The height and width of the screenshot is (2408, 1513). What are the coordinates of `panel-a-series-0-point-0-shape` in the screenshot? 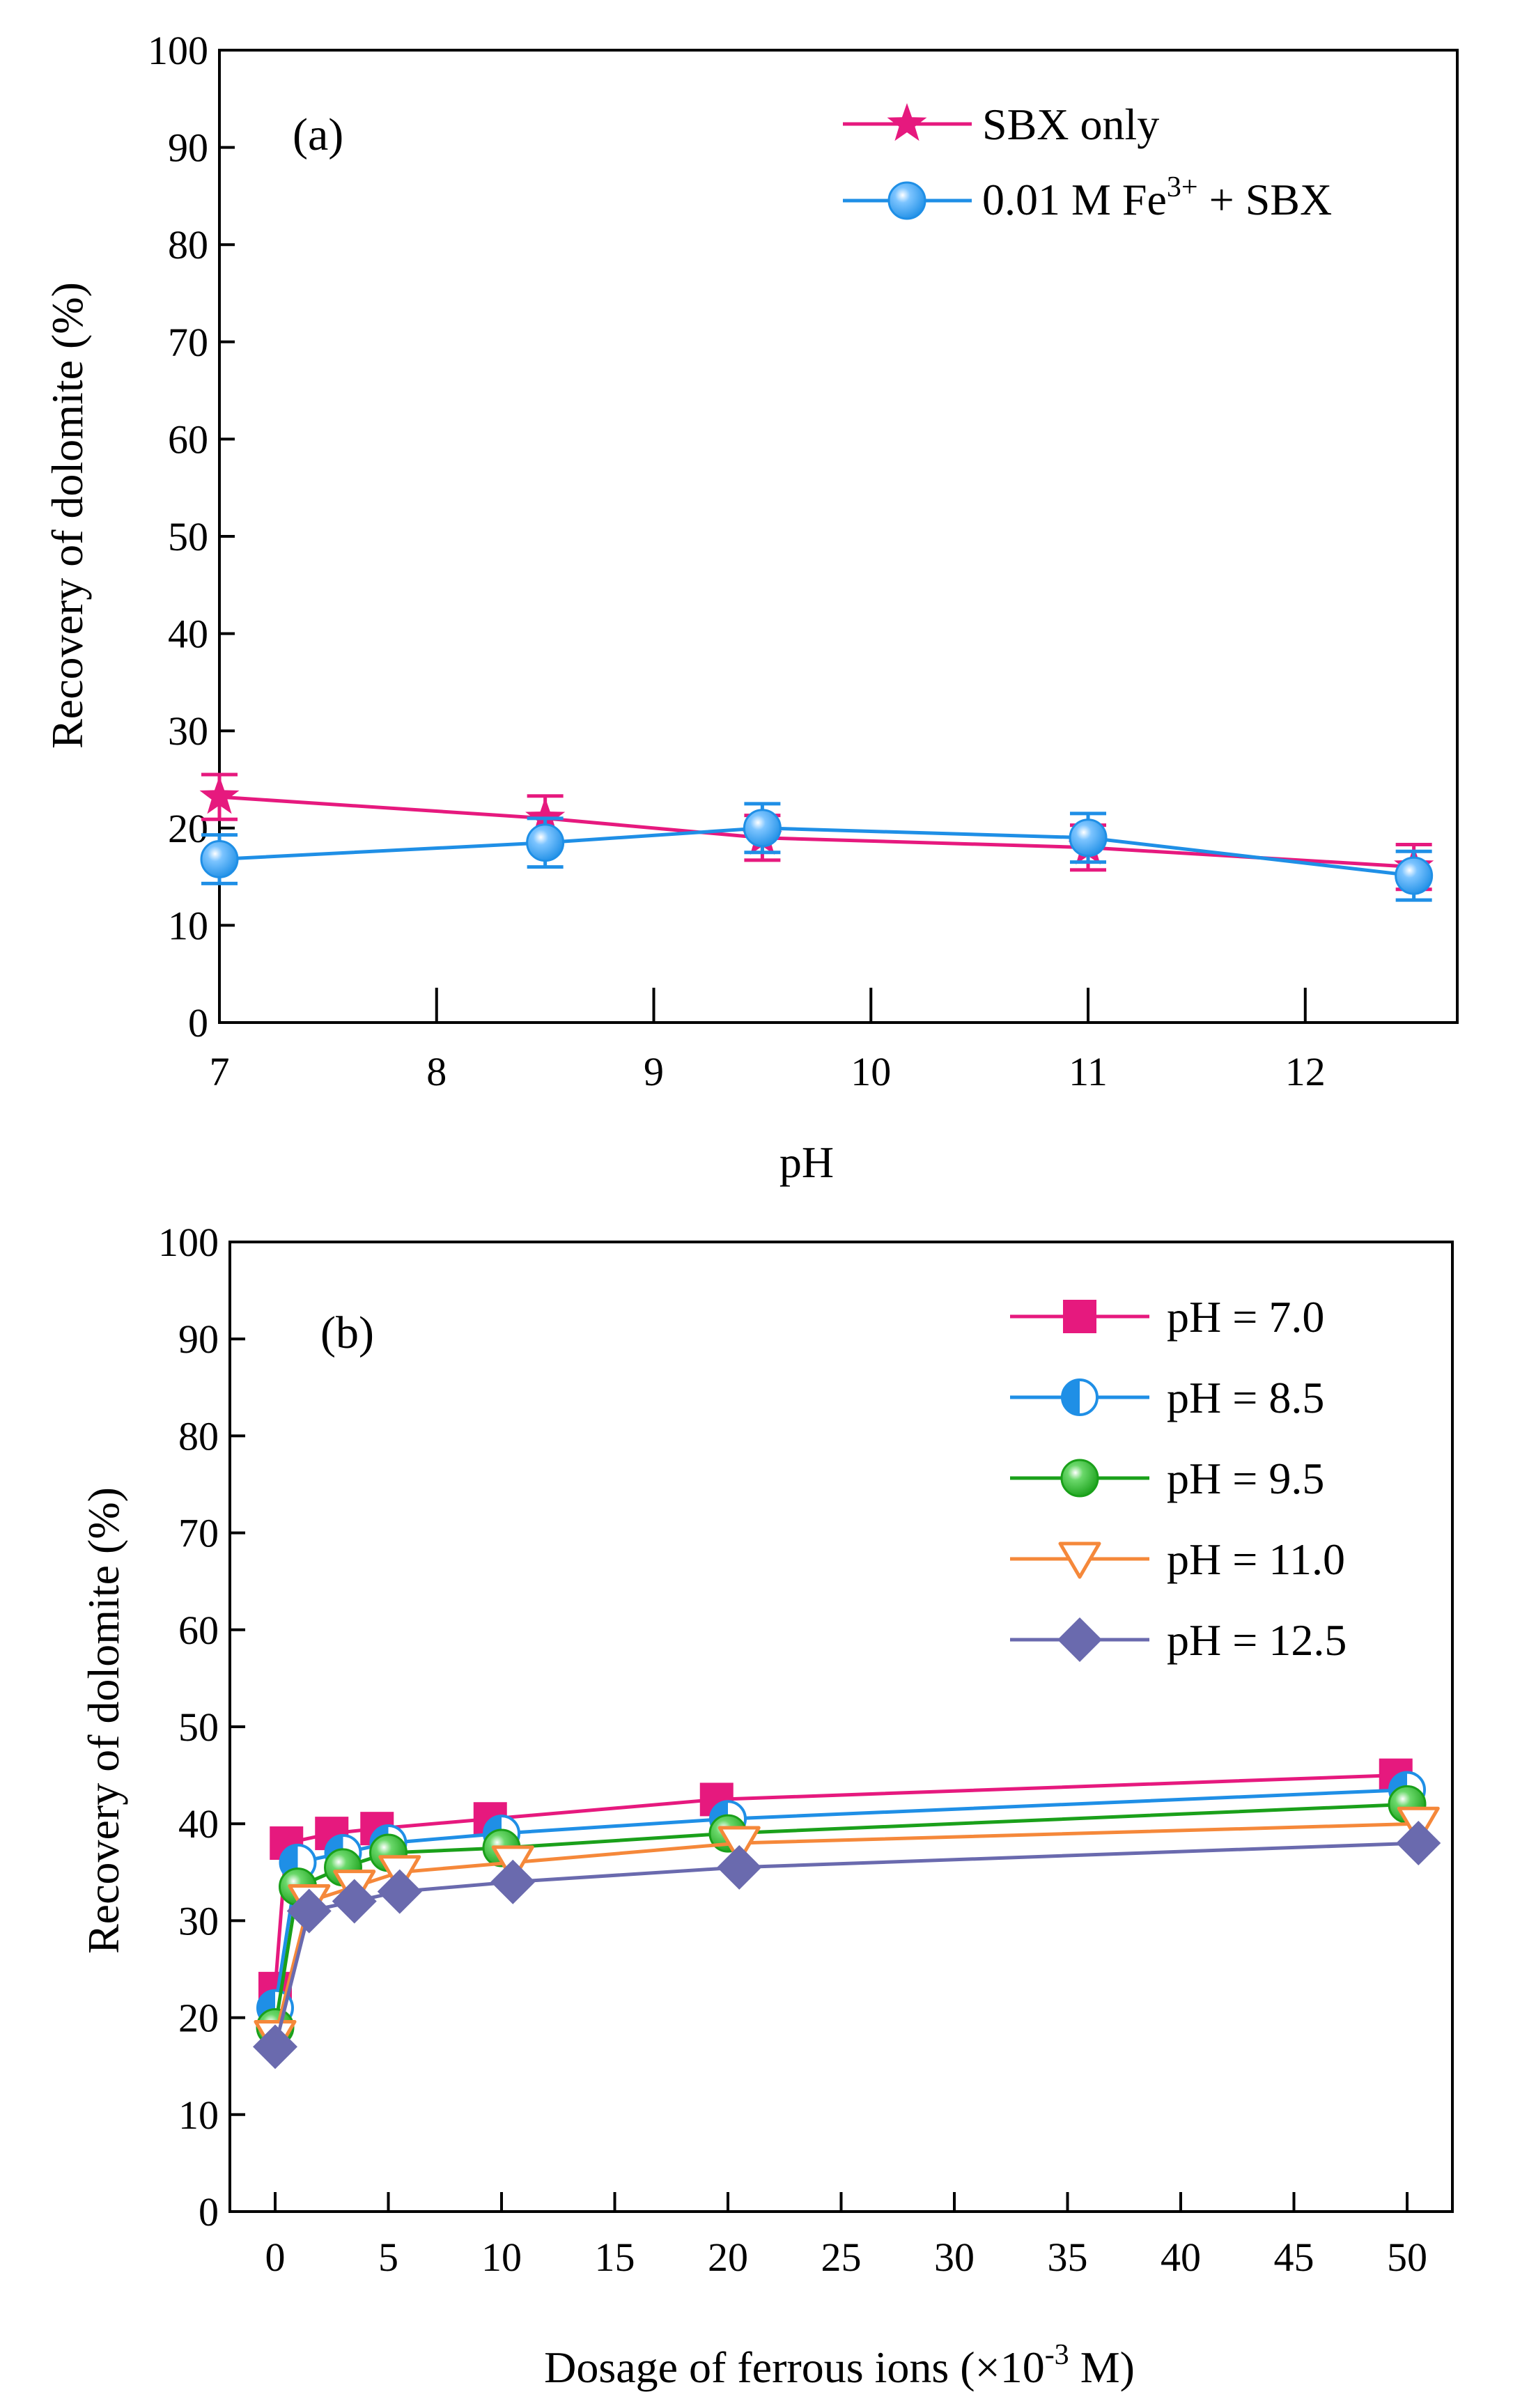 It's located at (219, 795).